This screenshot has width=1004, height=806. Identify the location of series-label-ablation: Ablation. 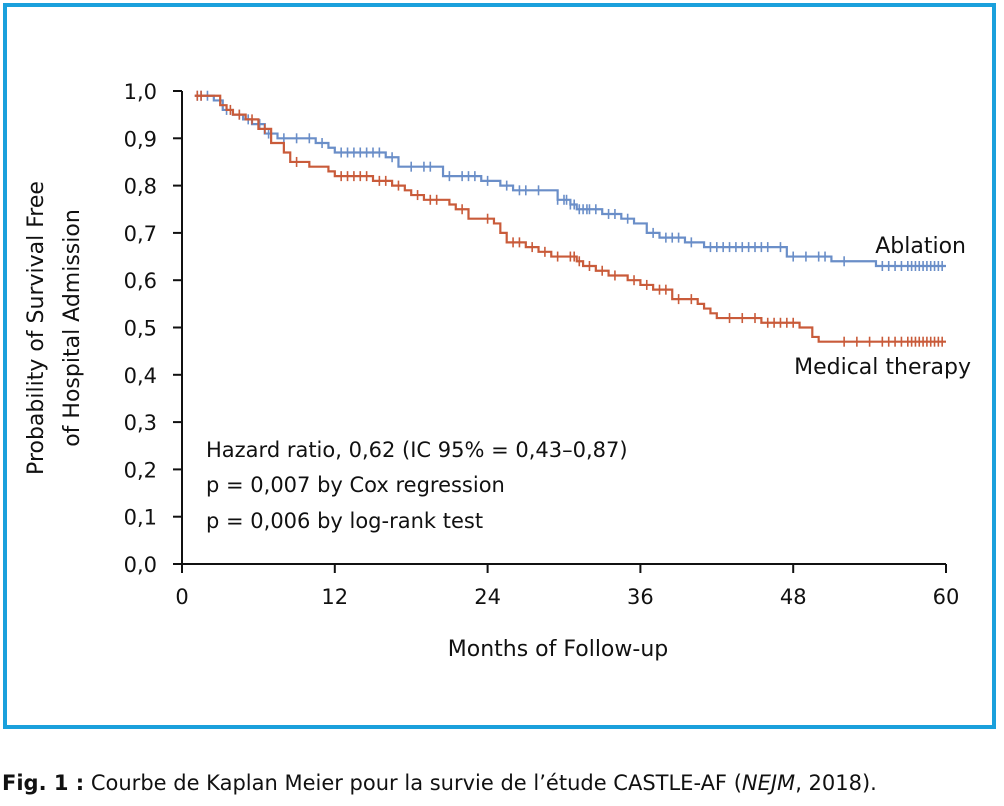
(920, 246).